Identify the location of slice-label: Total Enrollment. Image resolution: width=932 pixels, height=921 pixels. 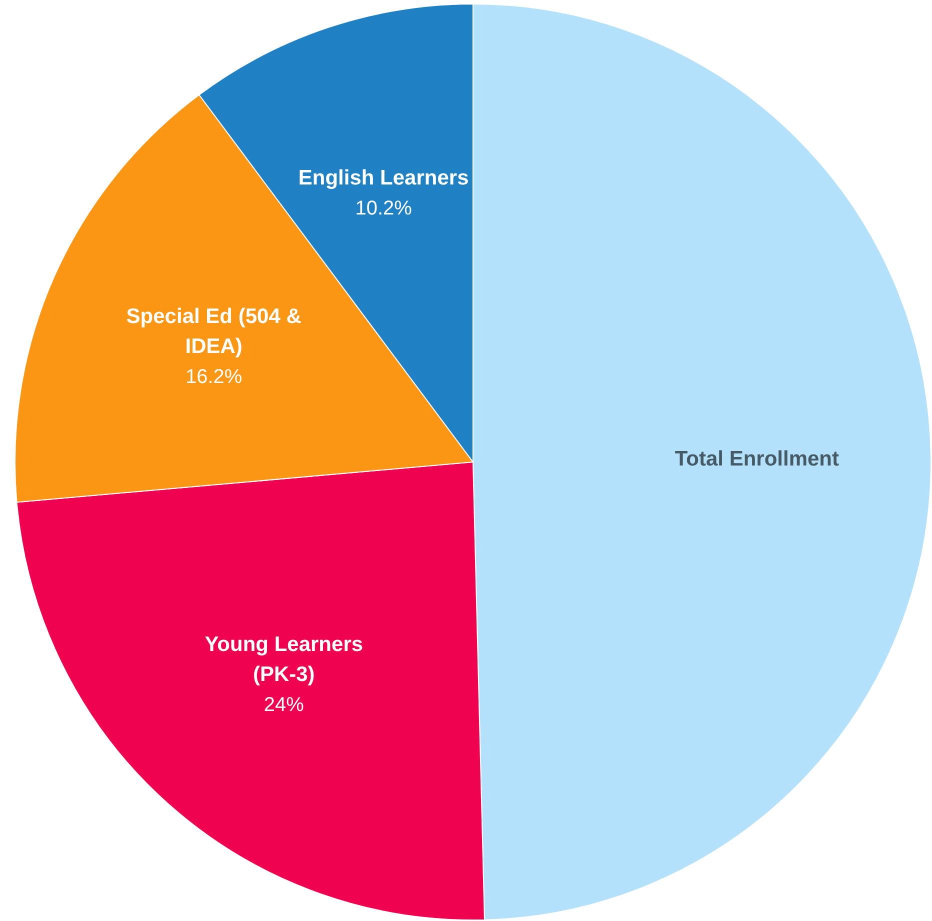
(756, 458).